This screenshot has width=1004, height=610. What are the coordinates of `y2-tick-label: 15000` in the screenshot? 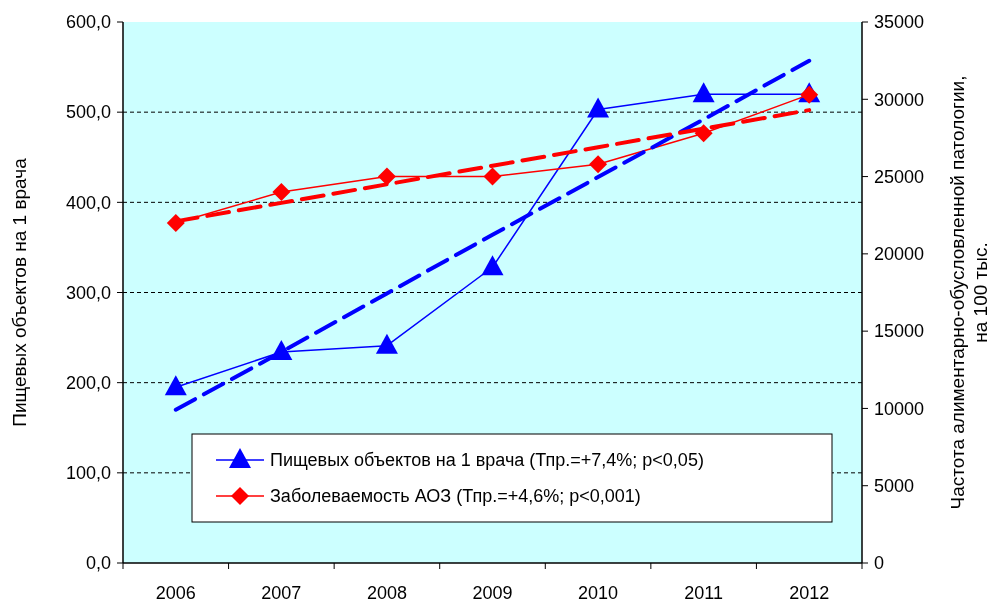 It's located at (899, 331).